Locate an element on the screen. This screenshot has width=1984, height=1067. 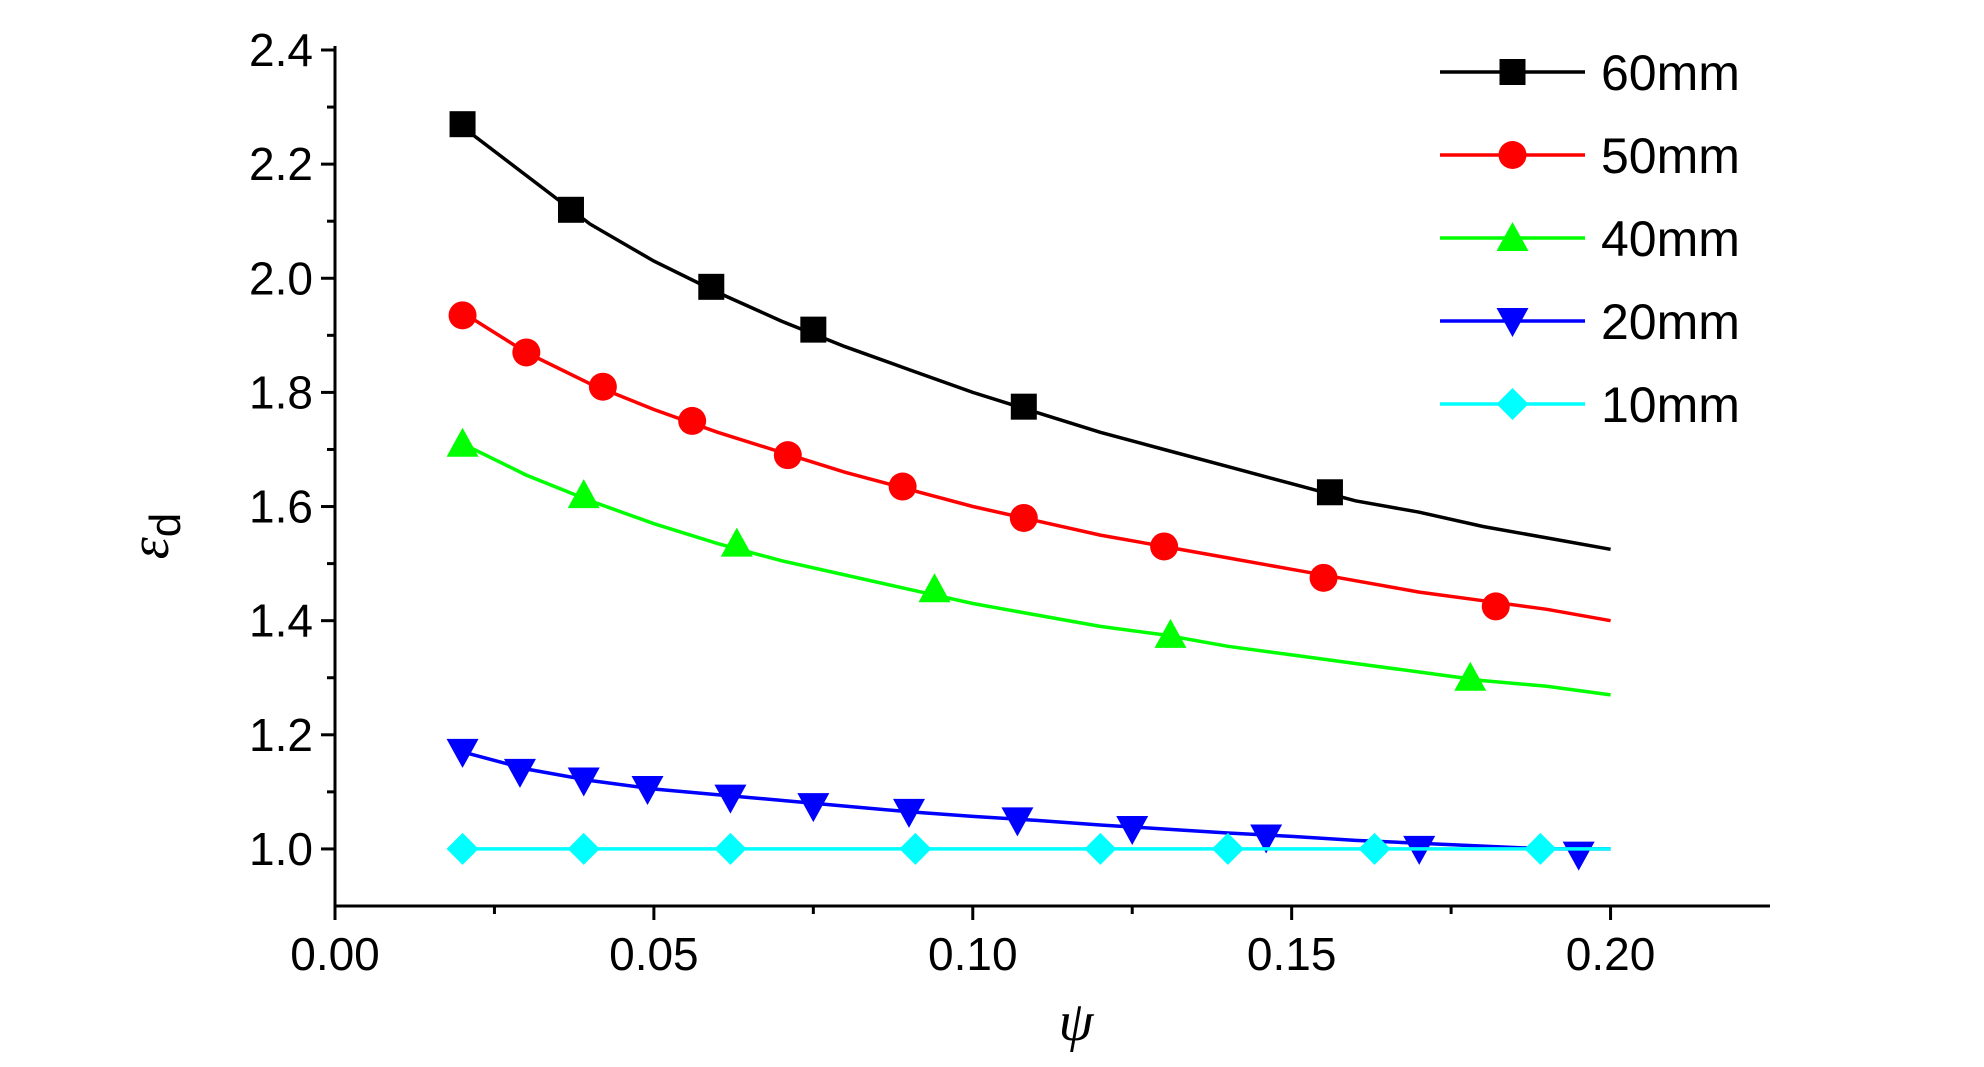
legend-label: 40mm is located at coordinates (1670, 239).